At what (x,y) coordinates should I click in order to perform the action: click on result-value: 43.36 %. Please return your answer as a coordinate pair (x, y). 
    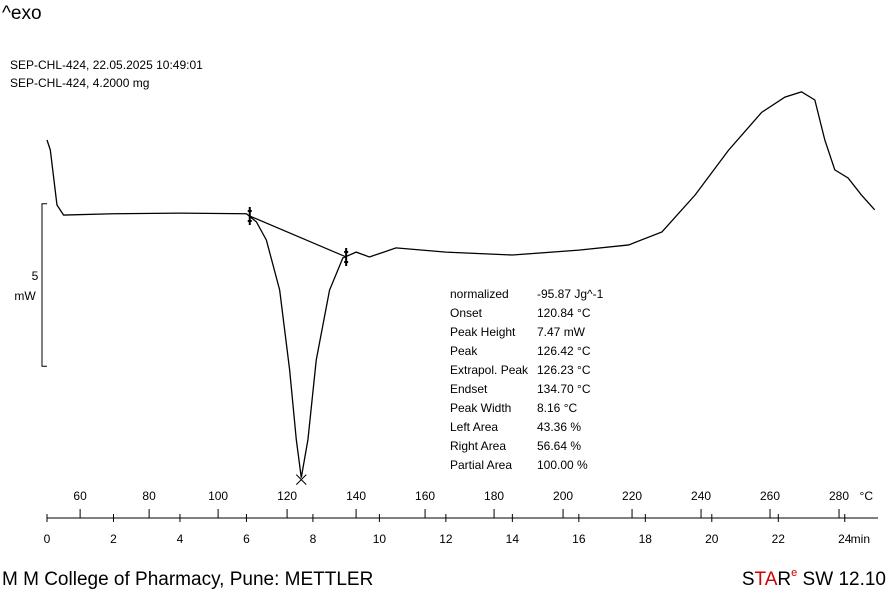
    Looking at the image, I should click on (559, 427).